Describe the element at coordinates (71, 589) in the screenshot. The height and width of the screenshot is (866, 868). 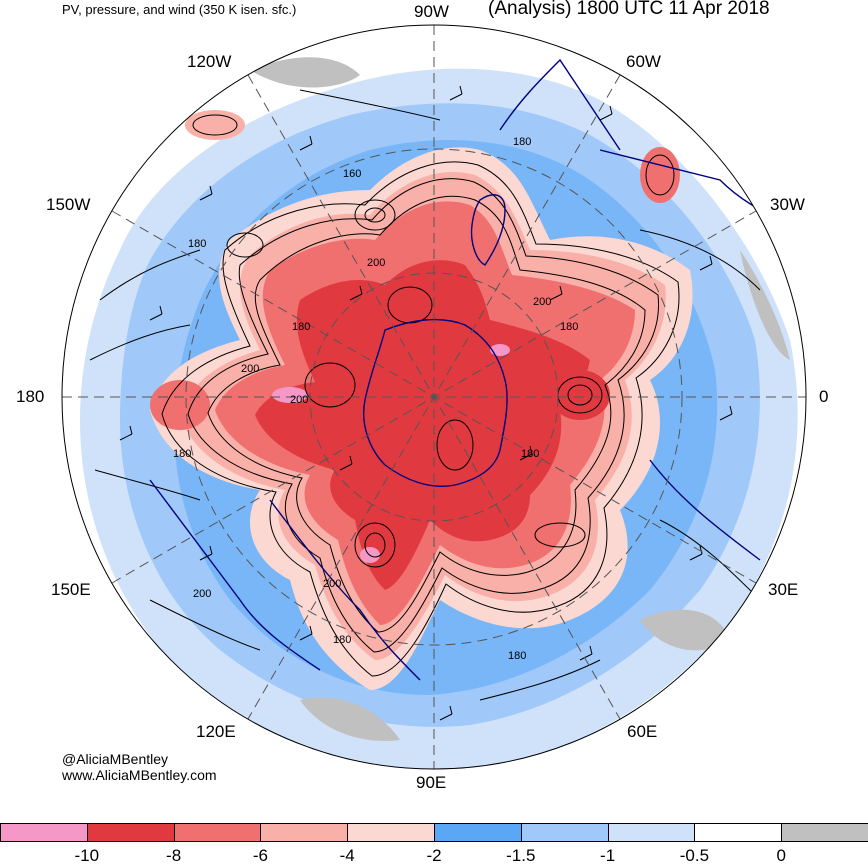
I see `longitude-label-150e: 150E` at that location.